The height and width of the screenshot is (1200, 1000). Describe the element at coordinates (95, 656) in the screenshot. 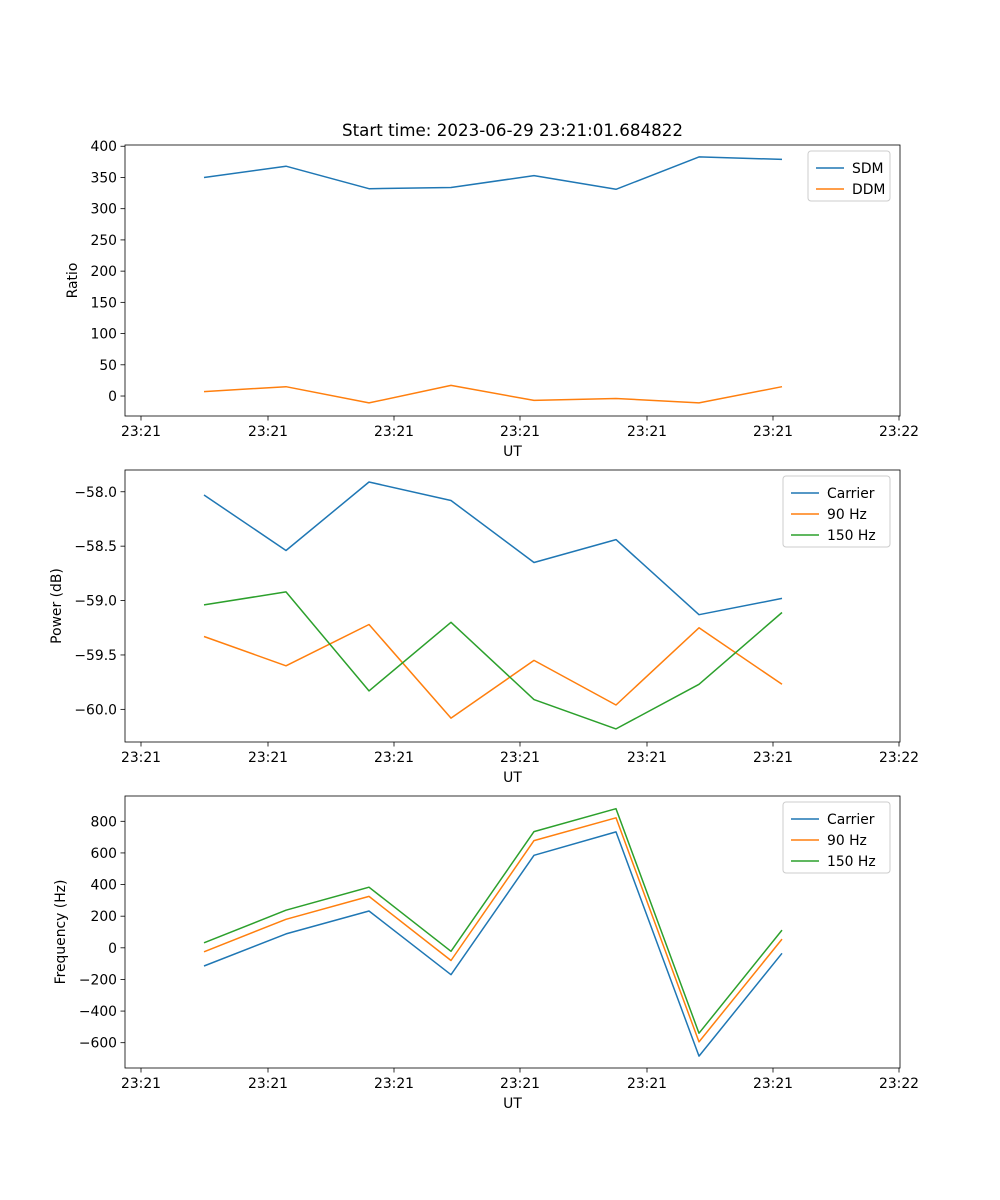

I see `y-tick-label: −59.5` at that location.